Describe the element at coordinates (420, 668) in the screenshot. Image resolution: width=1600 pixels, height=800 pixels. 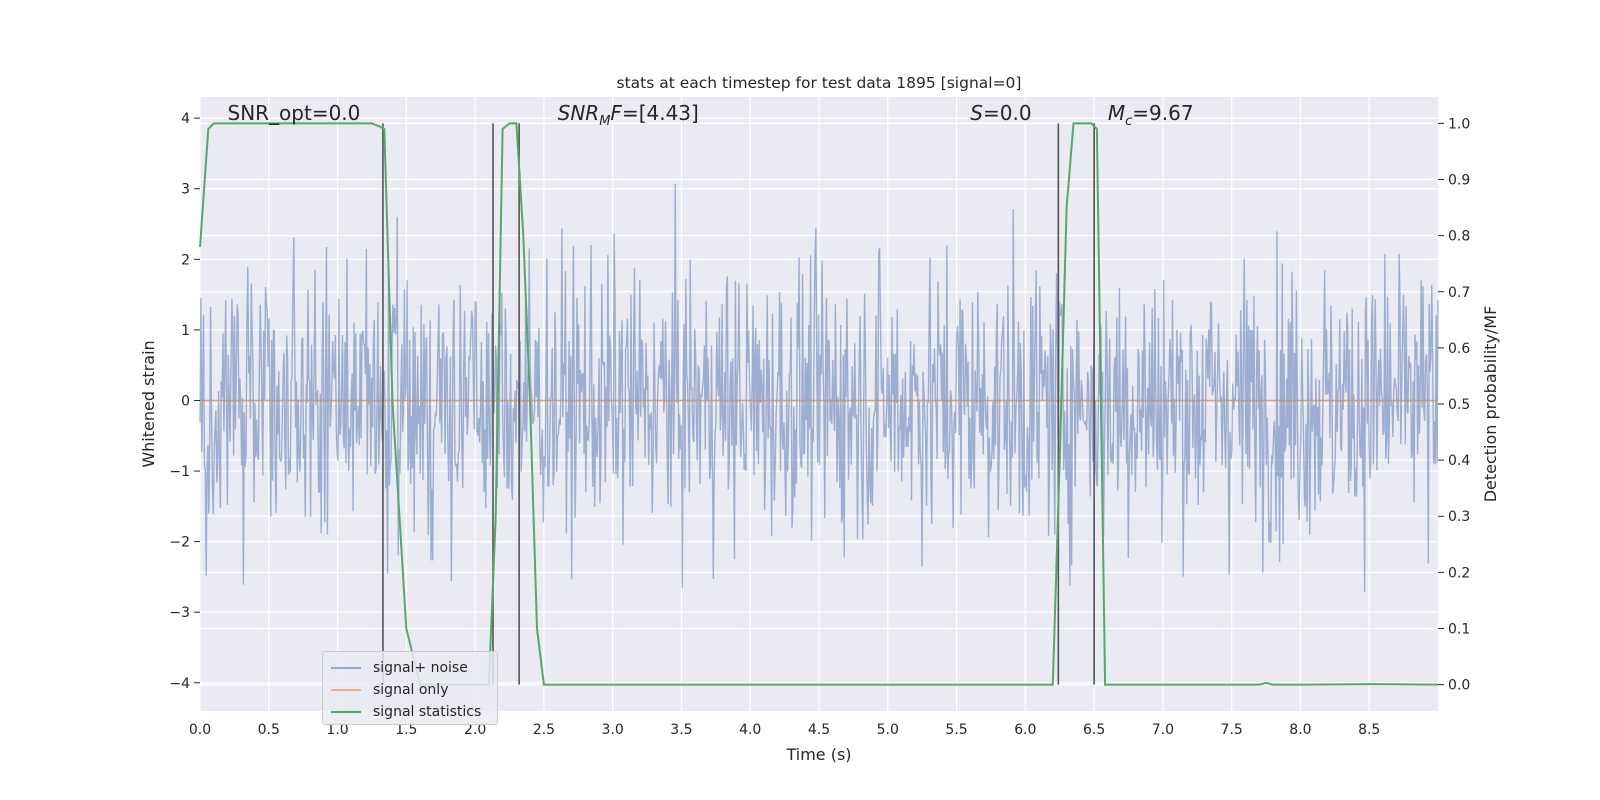
I see `legend-label: signal+ noise` at that location.